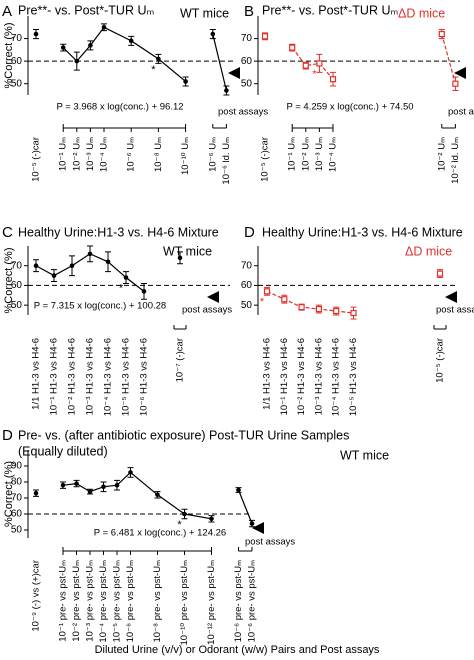 The image size is (474, 660). I want to click on equation: P = 3.968 x log(conc.) + 96.12, so click(119, 107).